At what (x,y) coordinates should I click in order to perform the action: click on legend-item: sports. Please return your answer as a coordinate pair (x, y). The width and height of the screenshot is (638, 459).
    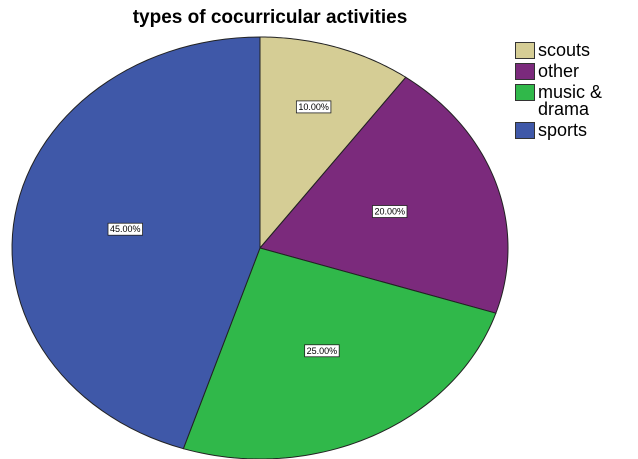
    Looking at the image, I should click on (575, 129).